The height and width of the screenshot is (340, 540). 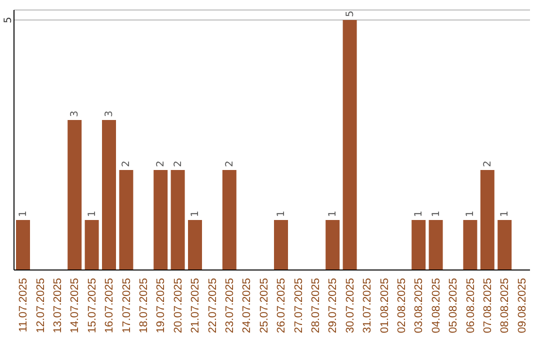 What do you see at coordinates (402, 306) in the screenshot?
I see `x-tick-label: 02.08.2025` at bounding box center [402, 306].